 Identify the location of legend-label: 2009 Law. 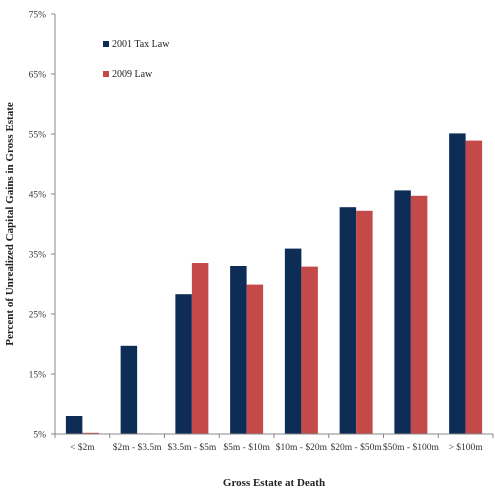
(132, 74).